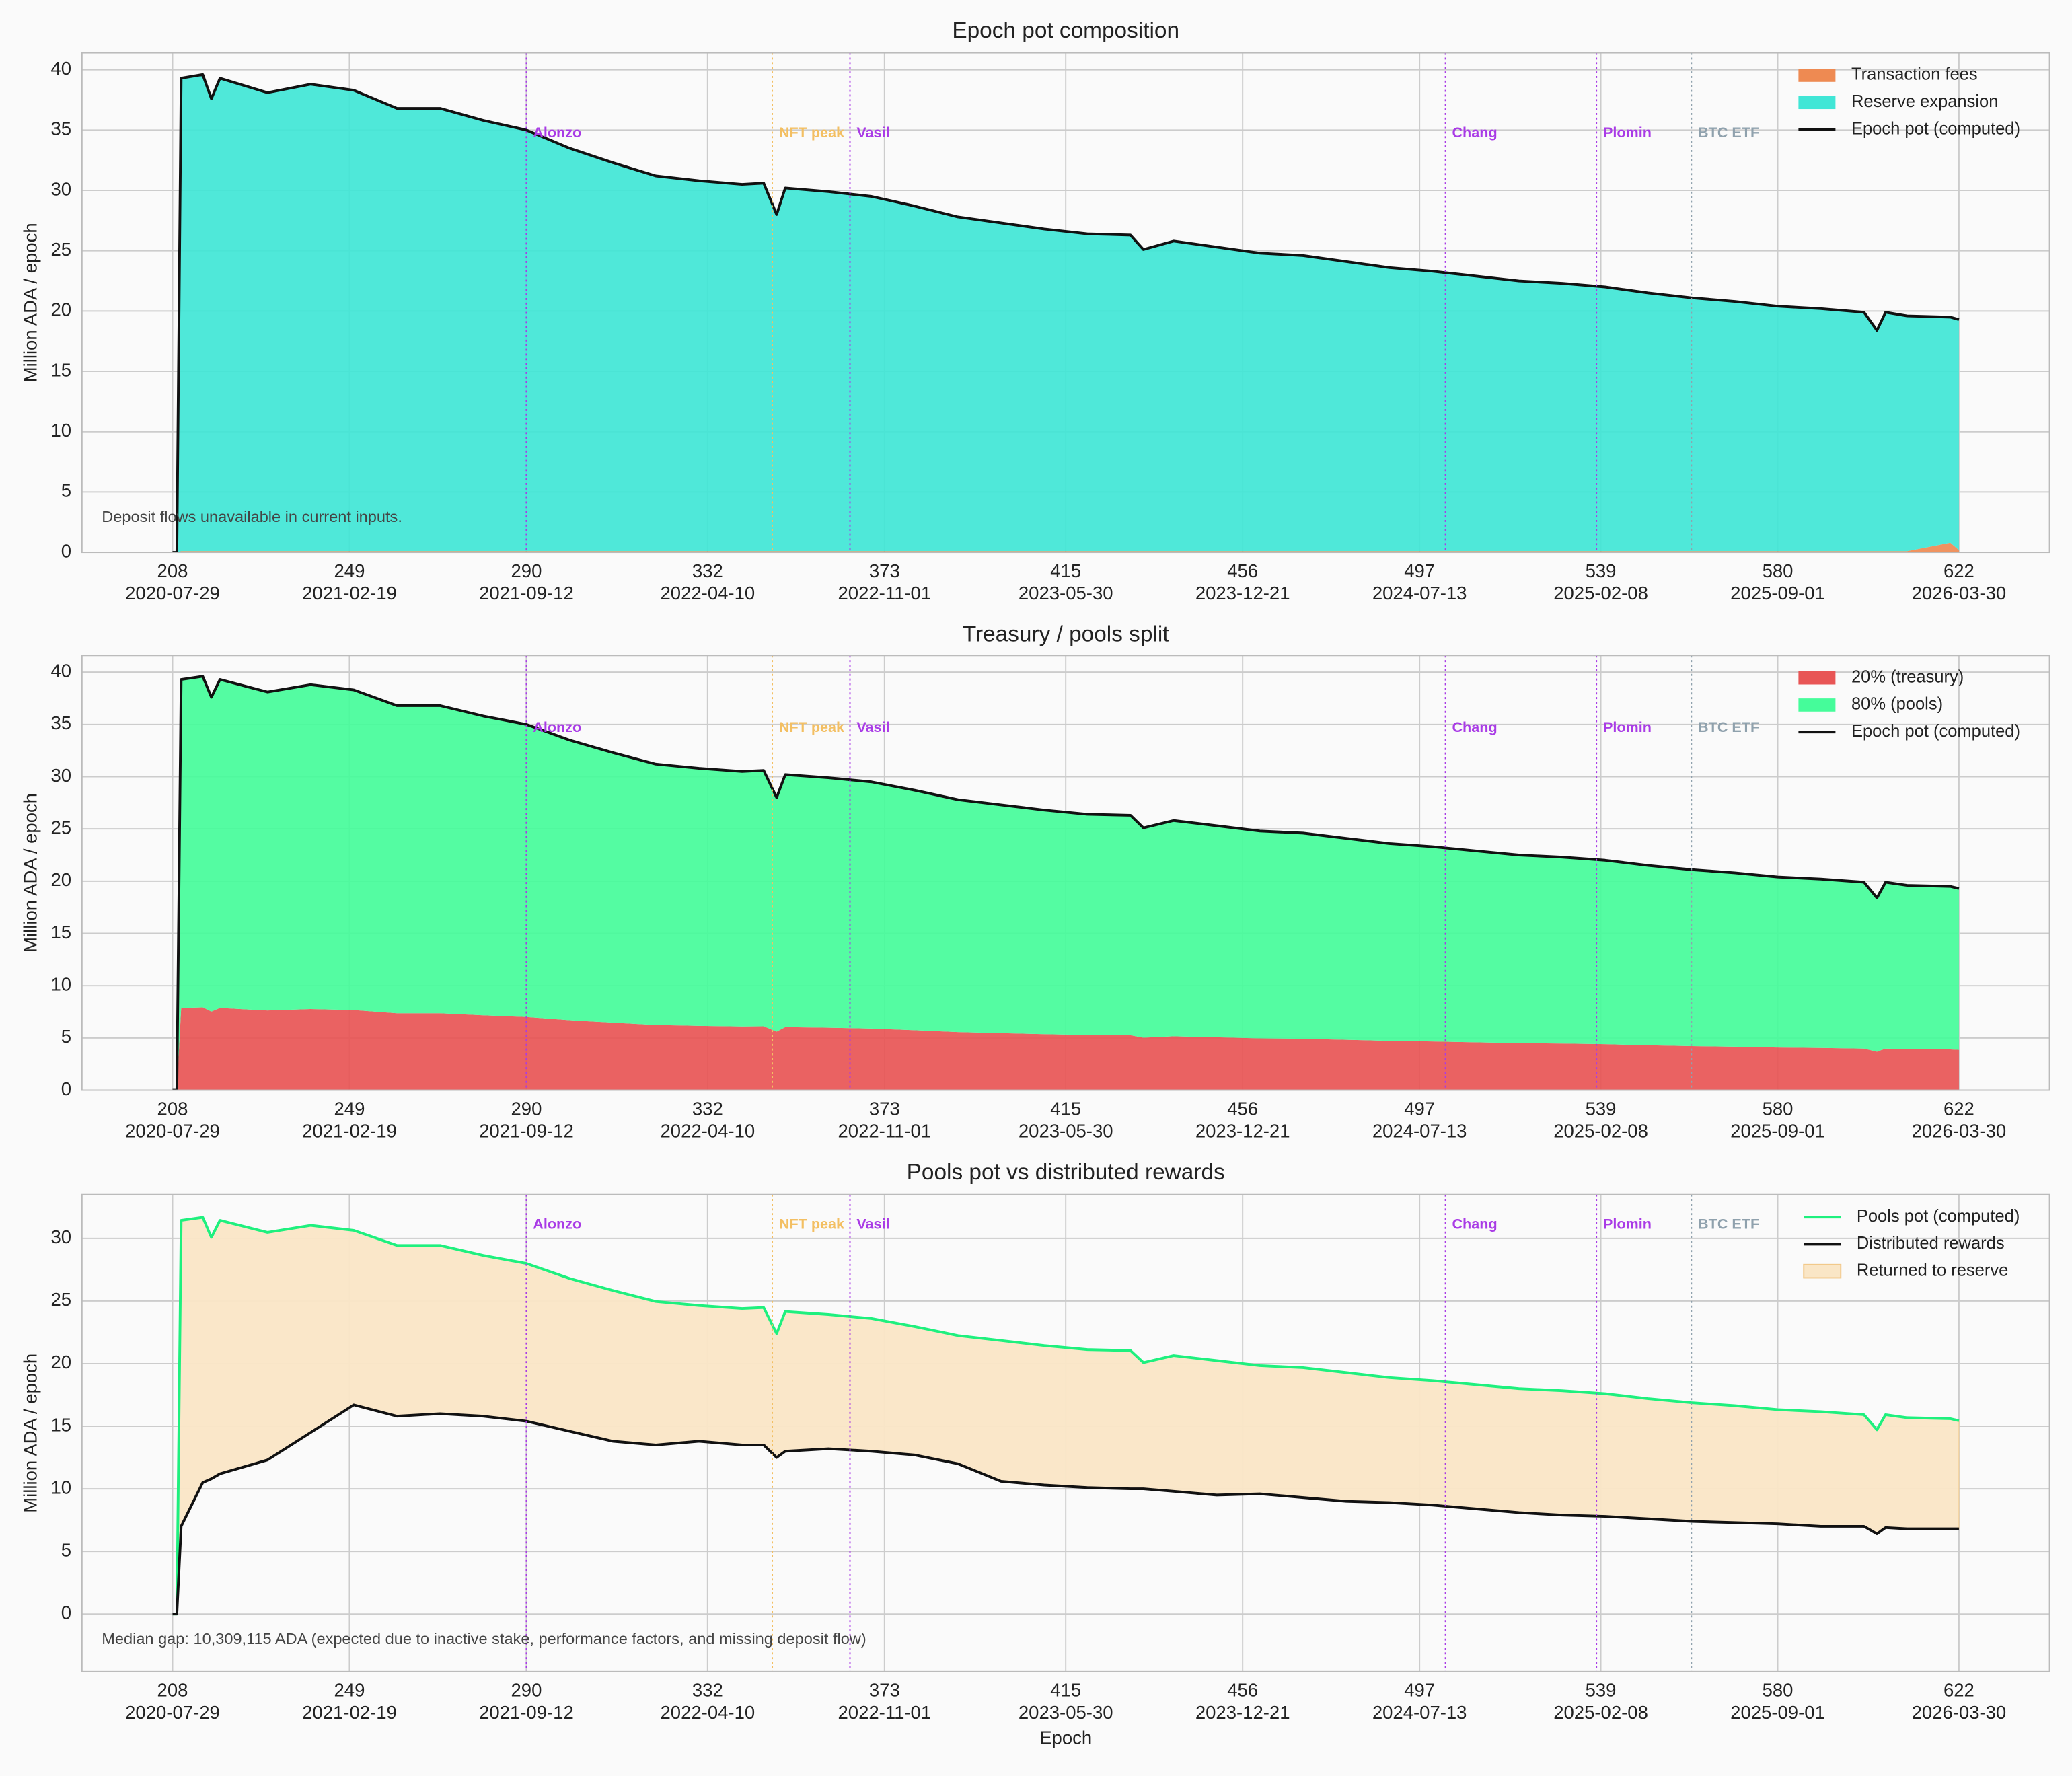 The height and width of the screenshot is (1776, 2072). What do you see at coordinates (1914, 74) in the screenshot?
I see `legend-label: Transaction fees` at bounding box center [1914, 74].